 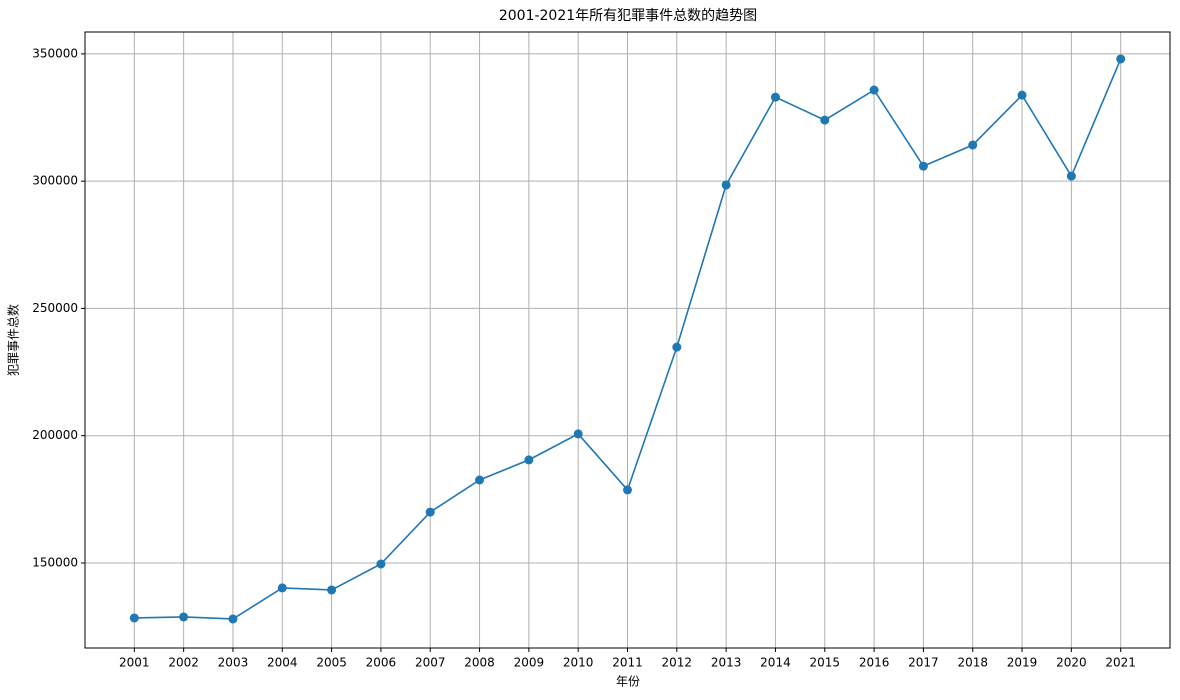 What do you see at coordinates (183, 663) in the screenshot?
I see `x-tick-label: 2002` at bounding box center [183, 663].